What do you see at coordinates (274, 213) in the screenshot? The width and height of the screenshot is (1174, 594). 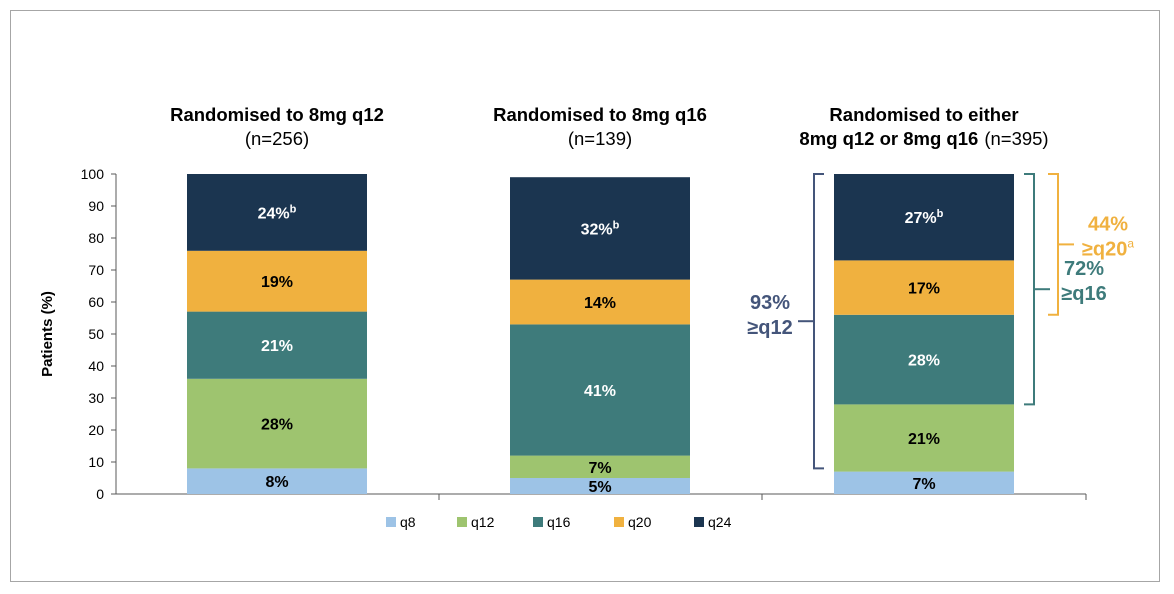 I see `data-label-value: 24%` at bounding box center [274, 213].